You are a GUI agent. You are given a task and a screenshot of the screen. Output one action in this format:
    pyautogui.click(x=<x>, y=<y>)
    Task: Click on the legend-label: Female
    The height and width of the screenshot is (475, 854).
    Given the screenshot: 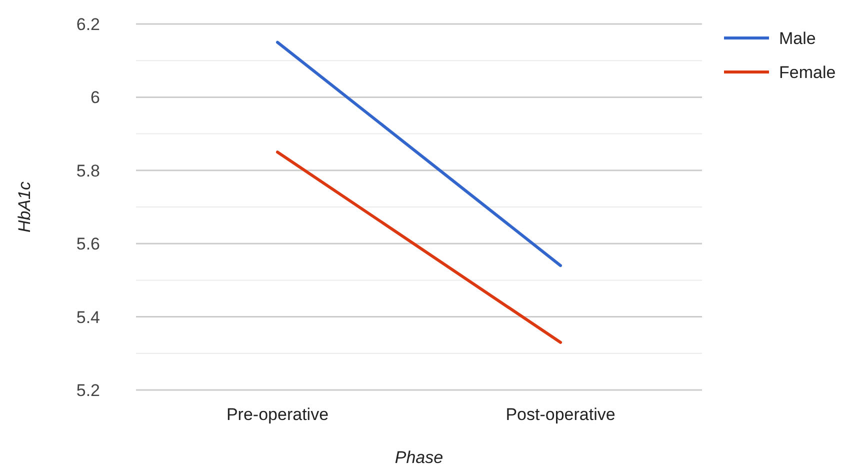 What is the action you would take?
    pyautogui.click(x=807, y=72)
    